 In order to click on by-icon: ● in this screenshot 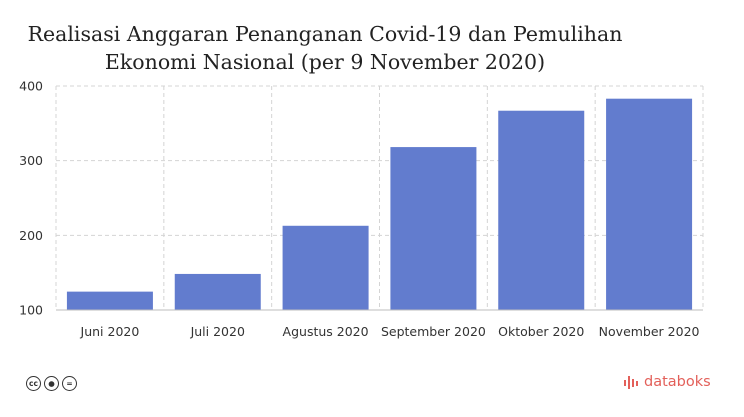, I will do `click(51, 383)`.